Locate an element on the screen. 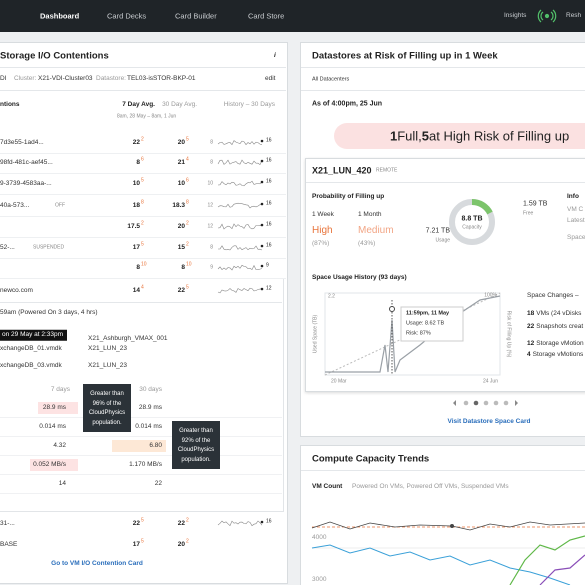 Image resolution: width=585 pixels, height=585 pixels. vm-name: newco.com is located at coordinates (16, 290).